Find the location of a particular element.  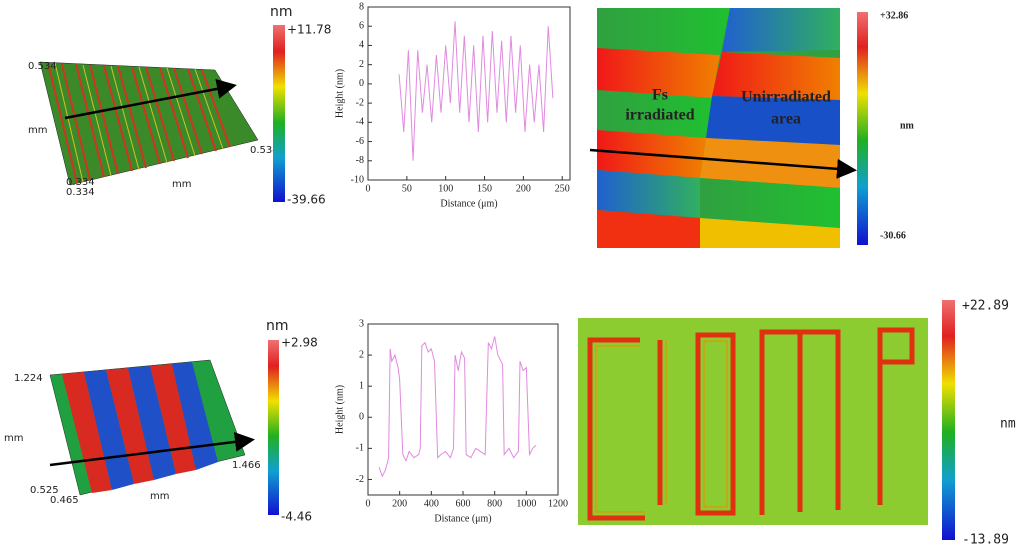

top-map is located at coordinates (723, 128).